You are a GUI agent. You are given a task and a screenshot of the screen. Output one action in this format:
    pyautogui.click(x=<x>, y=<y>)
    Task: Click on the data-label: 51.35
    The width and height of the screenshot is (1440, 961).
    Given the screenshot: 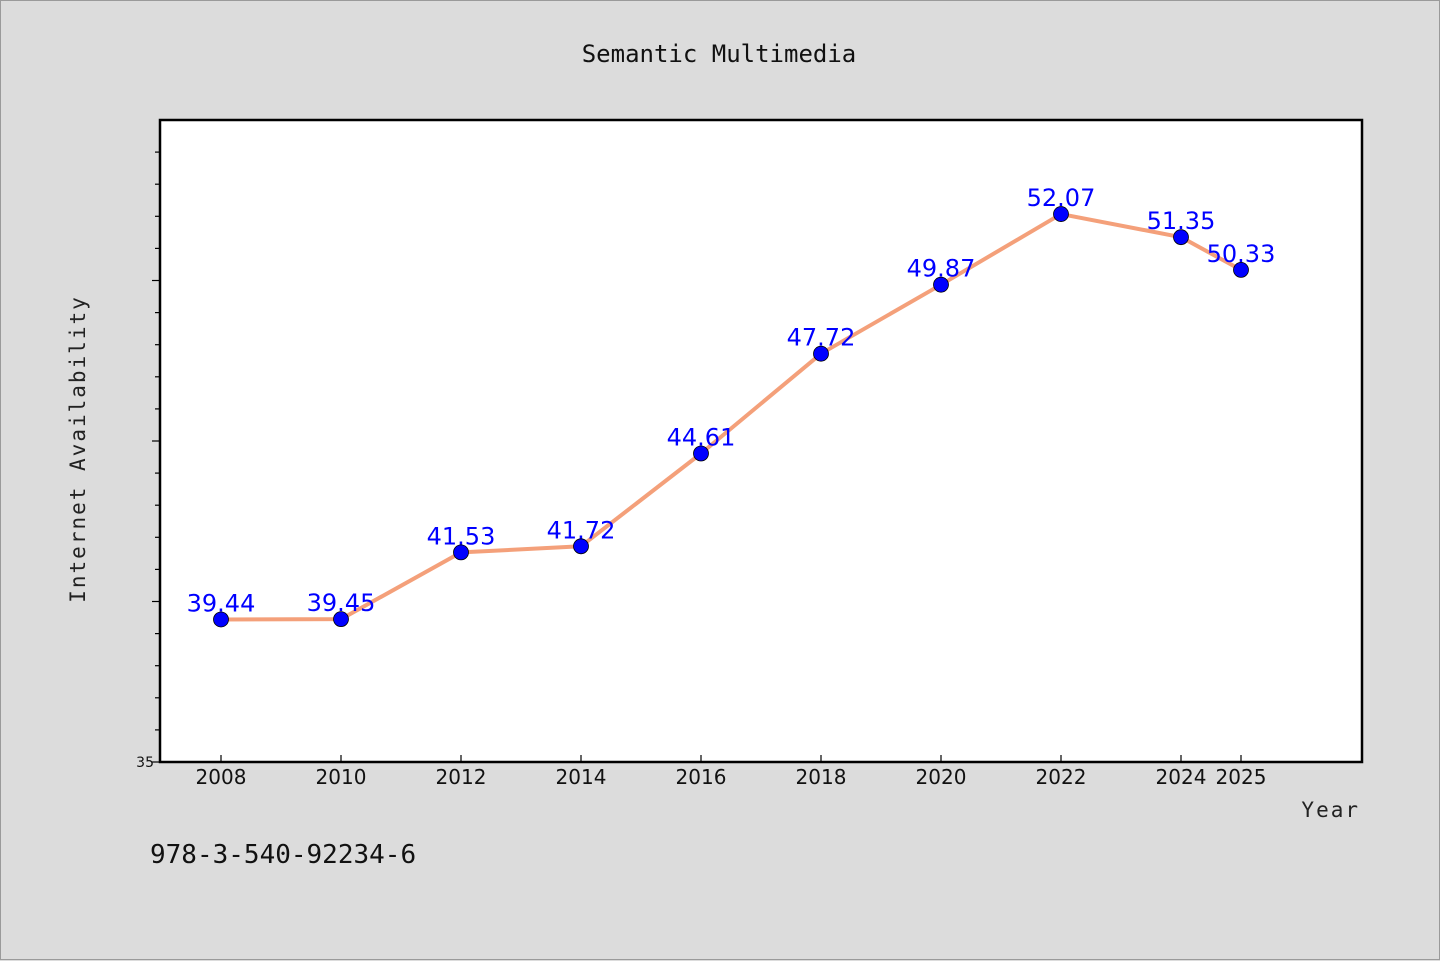 What is the action you would take?
    pyautogui.click(x=1181, y=221)
    